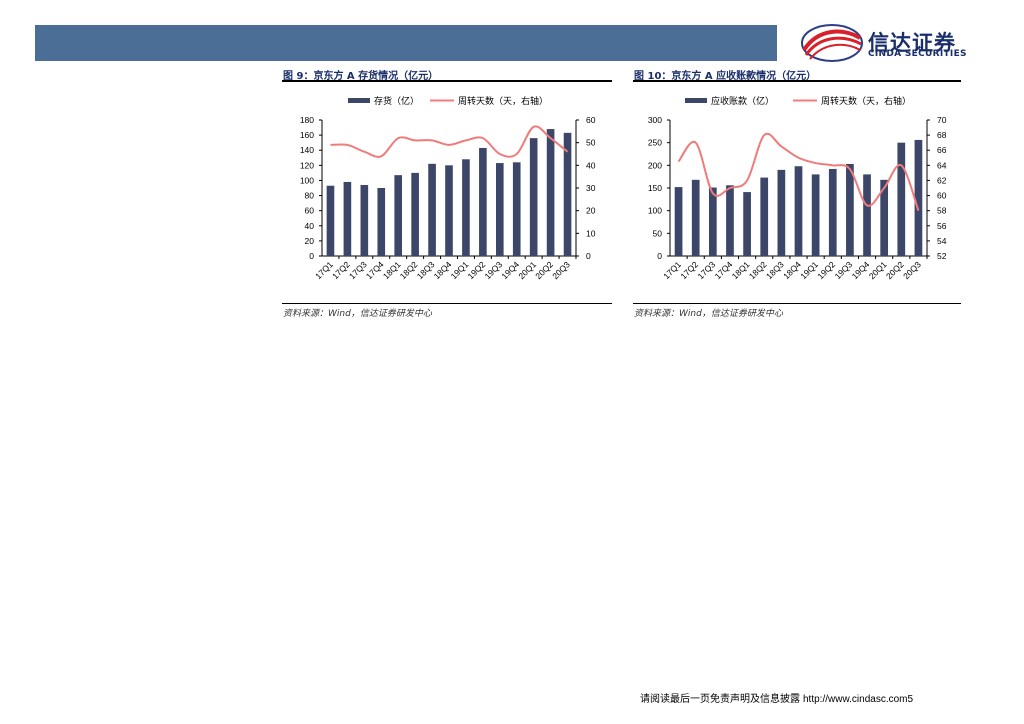 The height and width of the screenshot is (724, 1024). Describe the element at coordinates (357, 312) in the screenshot. I see `figure-9-source: 资料来源：Wind，信达证券研发中心` at that location.